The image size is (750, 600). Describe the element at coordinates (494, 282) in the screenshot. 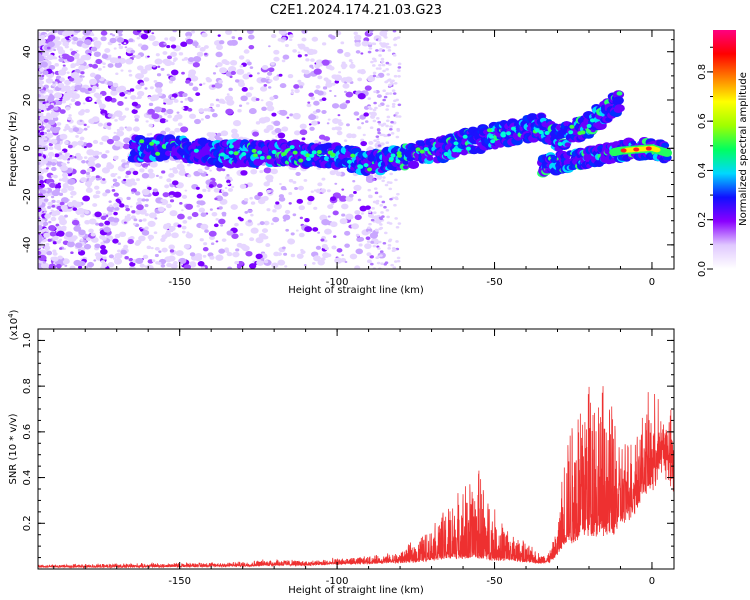

I see `x-tick-label: -50` at that location.